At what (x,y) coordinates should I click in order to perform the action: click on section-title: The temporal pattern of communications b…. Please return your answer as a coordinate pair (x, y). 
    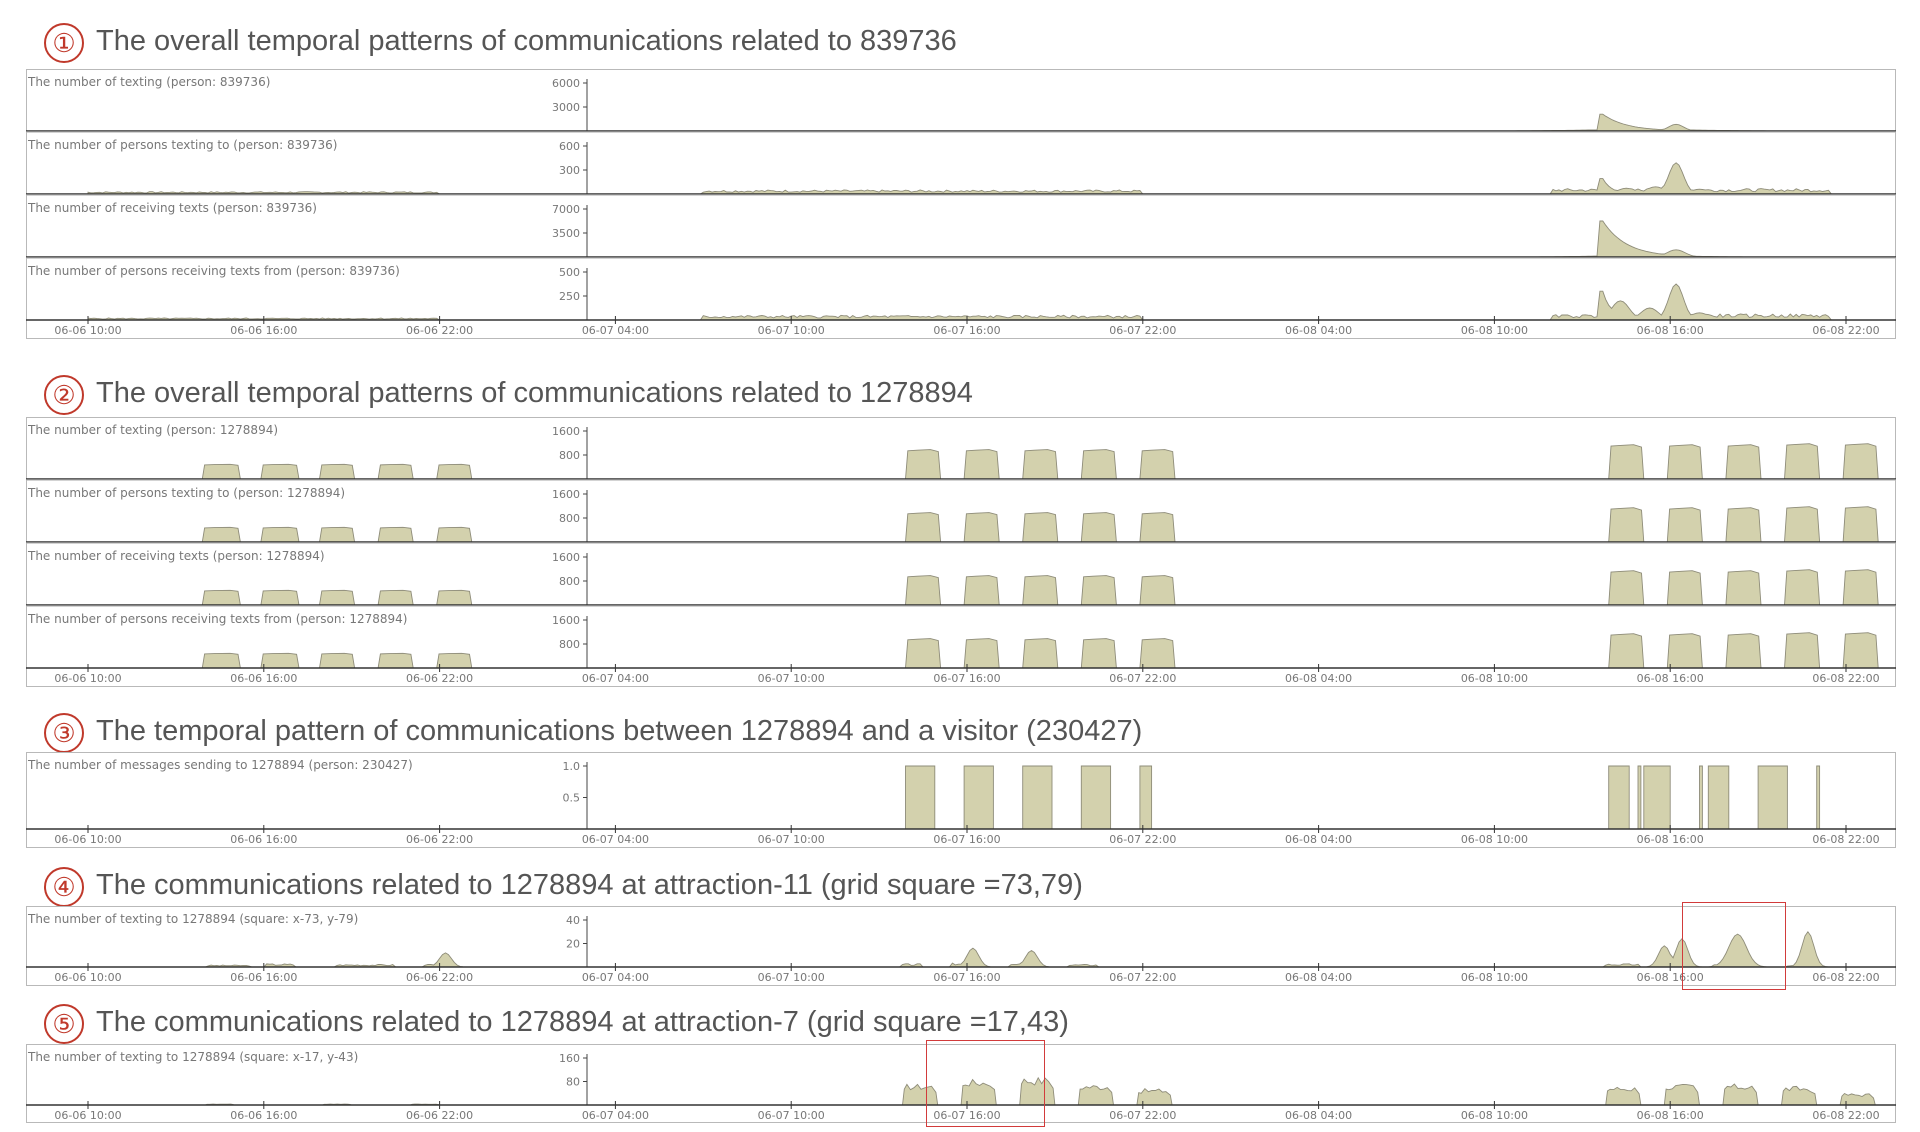
    Looking at the image, I should click on (619, 731).